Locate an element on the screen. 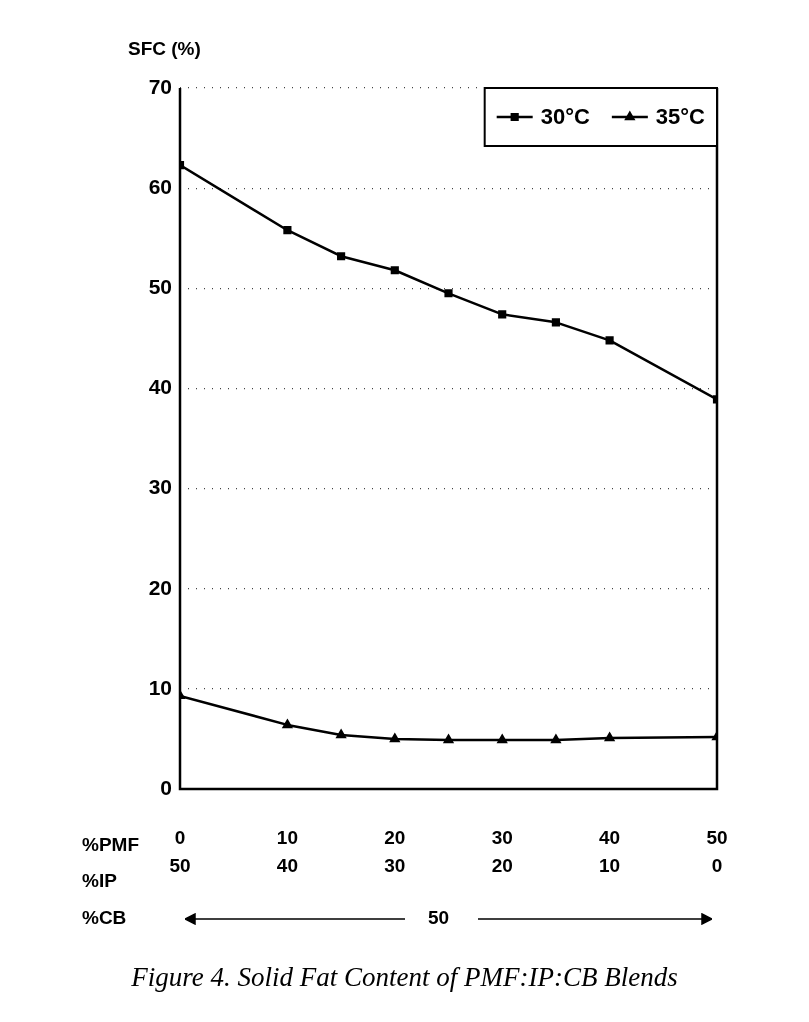  y-tick-label: 50 is located at coordinates (160, 287).